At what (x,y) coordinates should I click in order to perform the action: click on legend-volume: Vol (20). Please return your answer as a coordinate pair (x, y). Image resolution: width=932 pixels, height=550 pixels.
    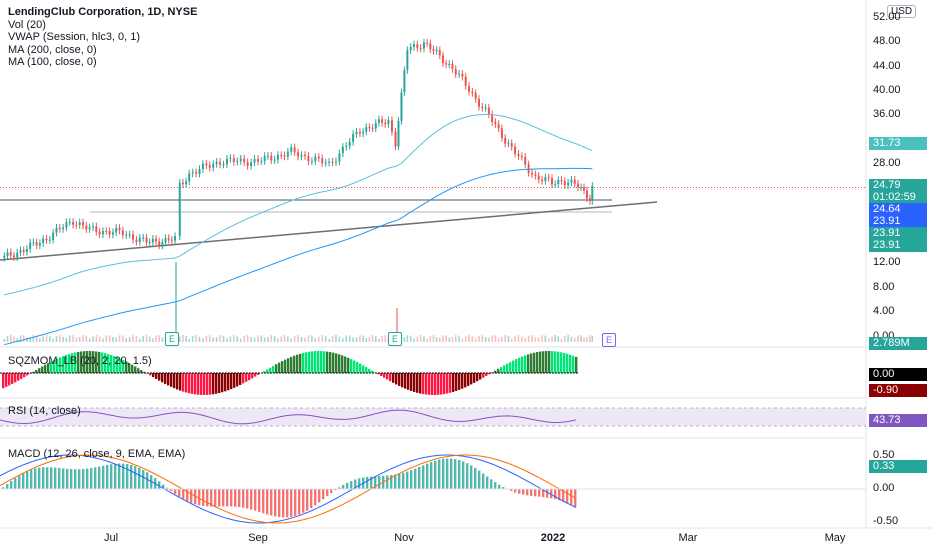
    Looking at the image, I should click on (27, 24).